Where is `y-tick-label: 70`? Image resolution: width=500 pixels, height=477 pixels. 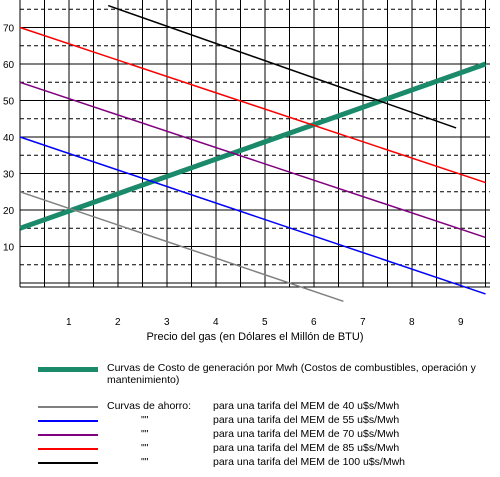 y-tick-label: 70 is located at coordinates (9, 29).